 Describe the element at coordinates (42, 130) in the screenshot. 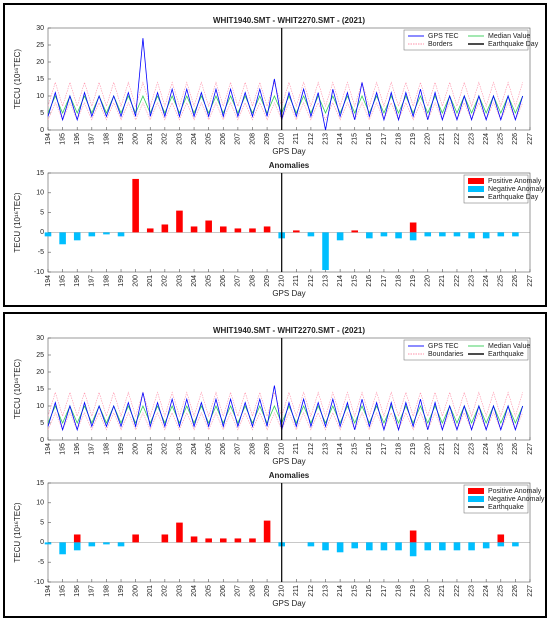

I see `y-tick-label: 0` at that location.